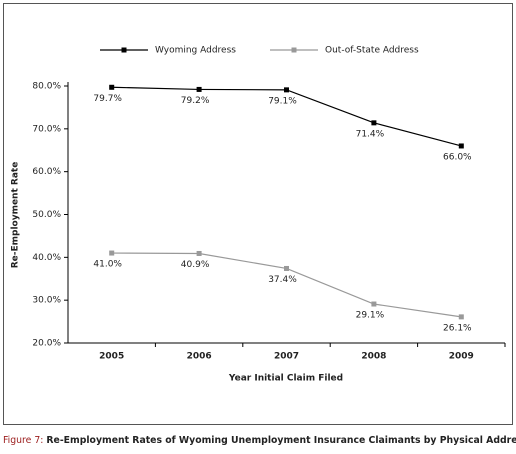  I want to click on x-tick-label: 2005, so click(111, 357).